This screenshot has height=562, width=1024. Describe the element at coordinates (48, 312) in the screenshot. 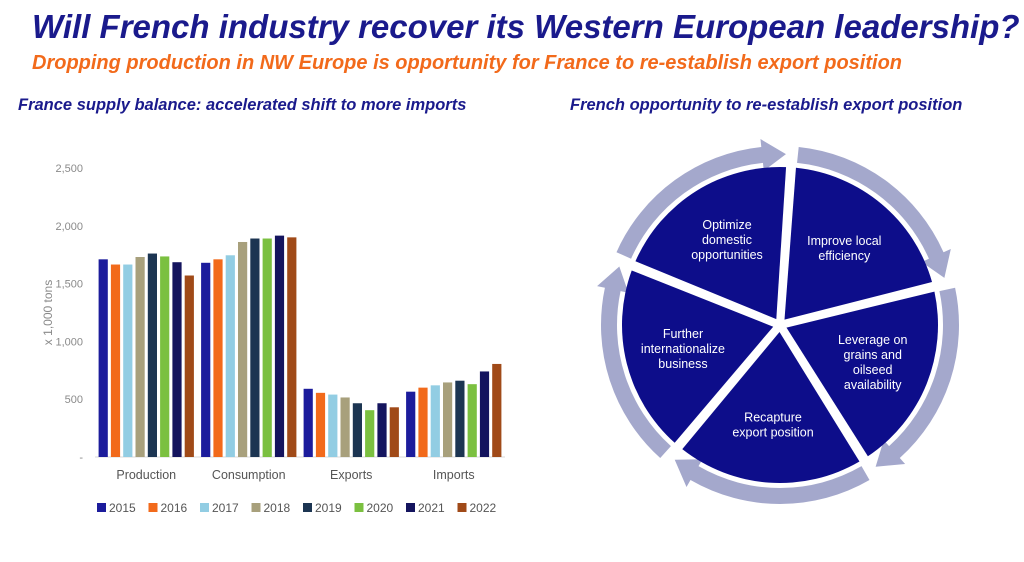

I see `y-axis-label: x 1,000 tons` at that location.